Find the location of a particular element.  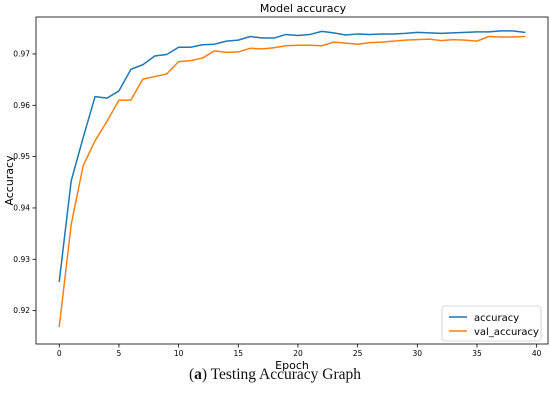

y-tick-label: 0.96 is located at coordinates (21, 105).